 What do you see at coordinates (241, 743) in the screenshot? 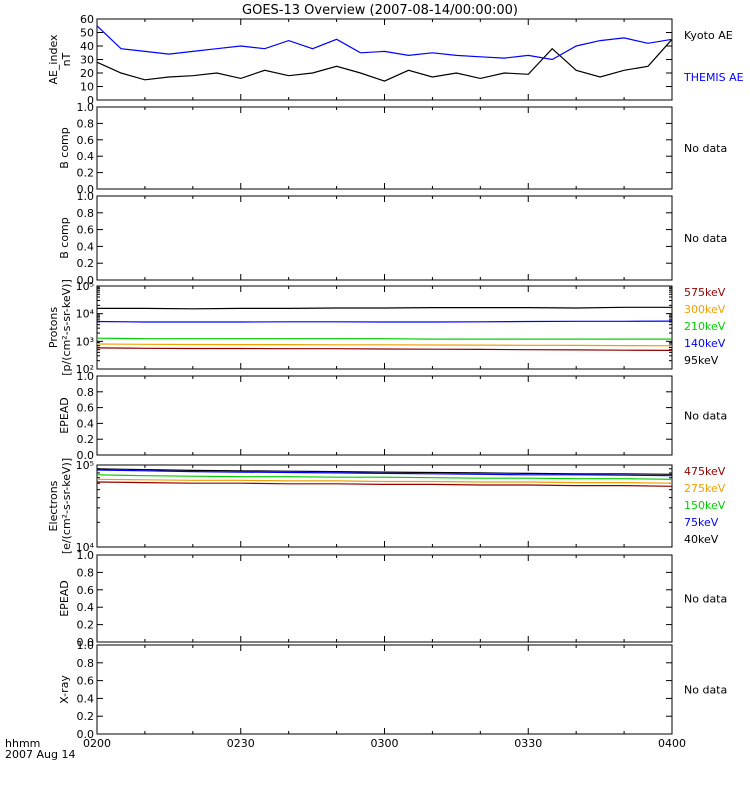
I see `x-tick-label: 0230` at bounding box center [241, 743].